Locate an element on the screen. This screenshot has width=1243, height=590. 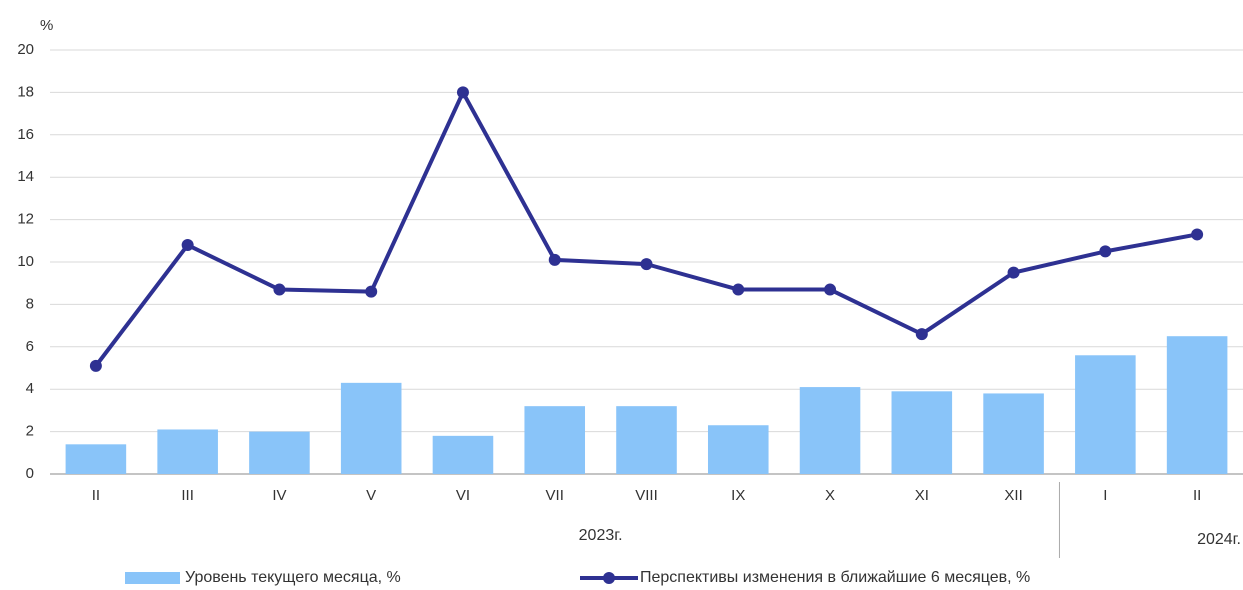
y-tick-label: 20 is located at coordinates (25, 49).